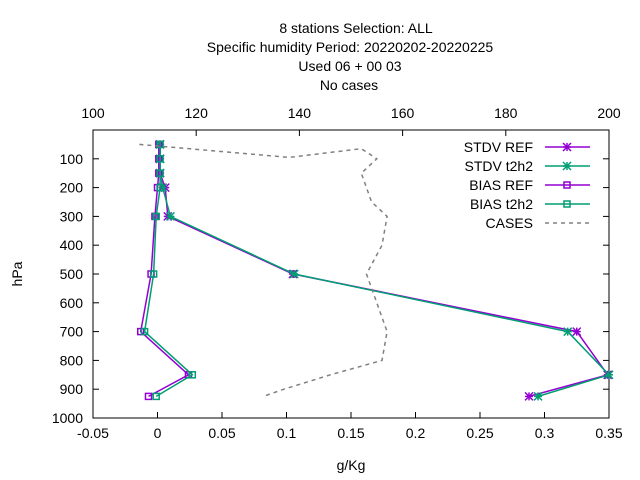 This screenshot has height=480, width=640. Describe the element at coordinates (351, 120) in the screenshot. I see `x2-axis-ticks: 100 120 140 160 180 200` at that location.